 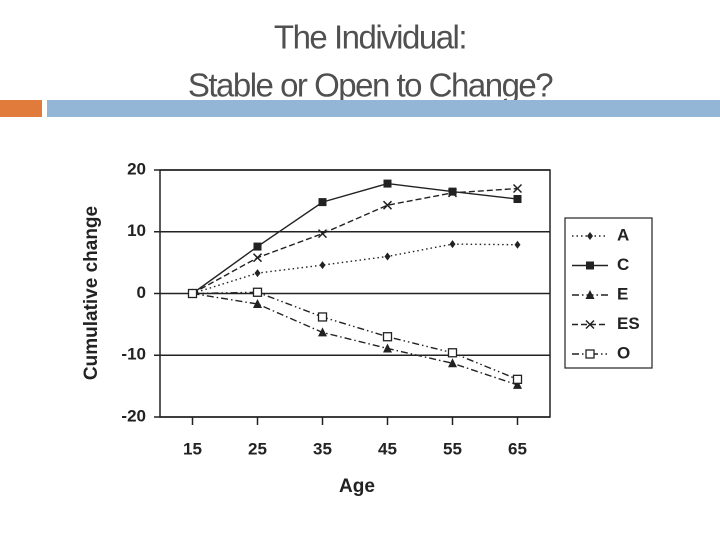 What do you see at coordinates (623, 234) in the screenshot?
I see `legend-label: A` at bounding box center [623, 234].